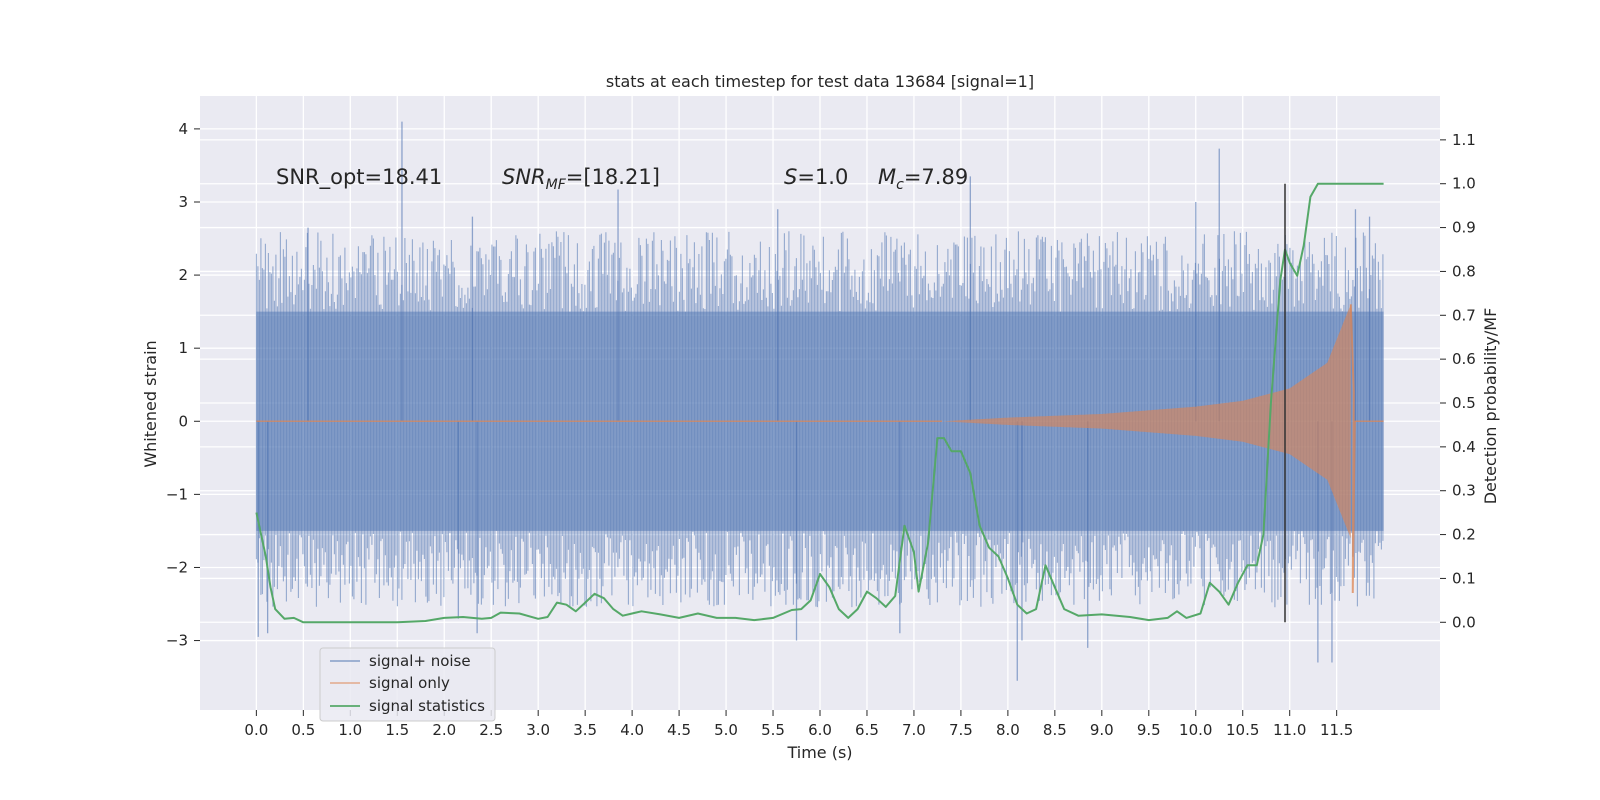 This screenshot has height=800, width=1600. What do you see at coordinates (1102, 730) in the screenshot?
I see `x-tick-label: 9.0` at bounding box center [1102, 730].